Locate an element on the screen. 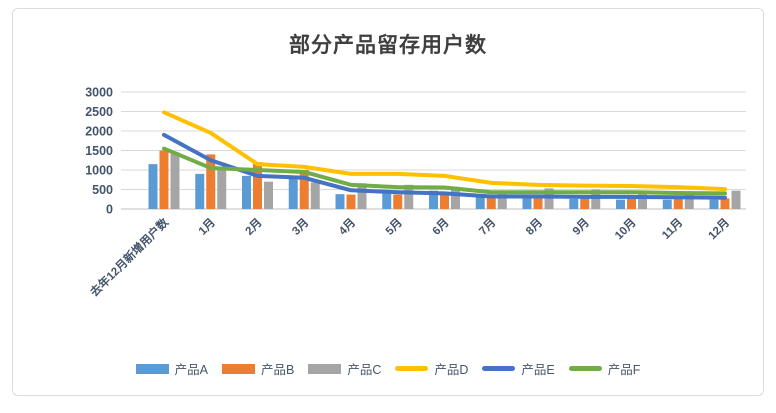 Image resolution: width=776 pixels, height=413 pixels. bar-产品A-4月 is located at coordinates (340, 201).